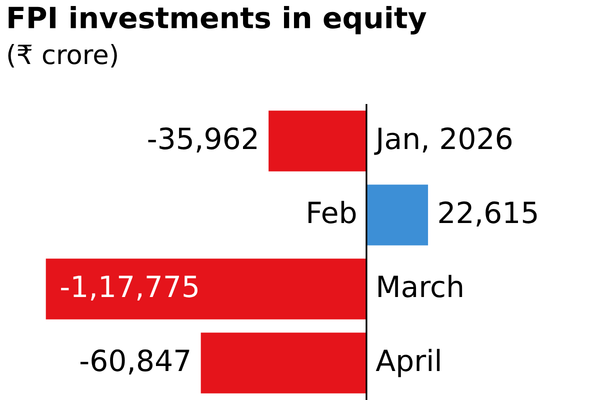  What do you see at coordinates (420, 286) in the screenshot?
I see `y-tick-label: March` at bounding box center [420, 286].